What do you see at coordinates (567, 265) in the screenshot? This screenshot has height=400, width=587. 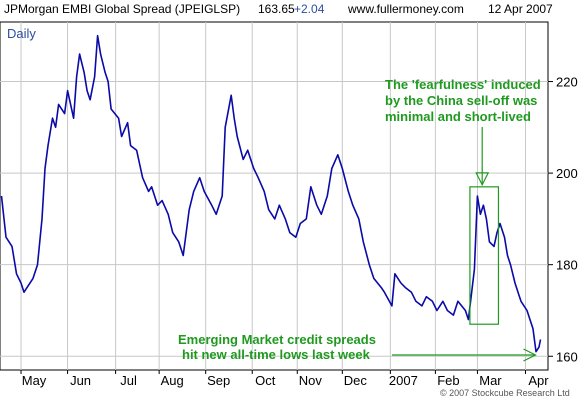 I see `y-tick-label: 180` at bounding box center [567, 265].